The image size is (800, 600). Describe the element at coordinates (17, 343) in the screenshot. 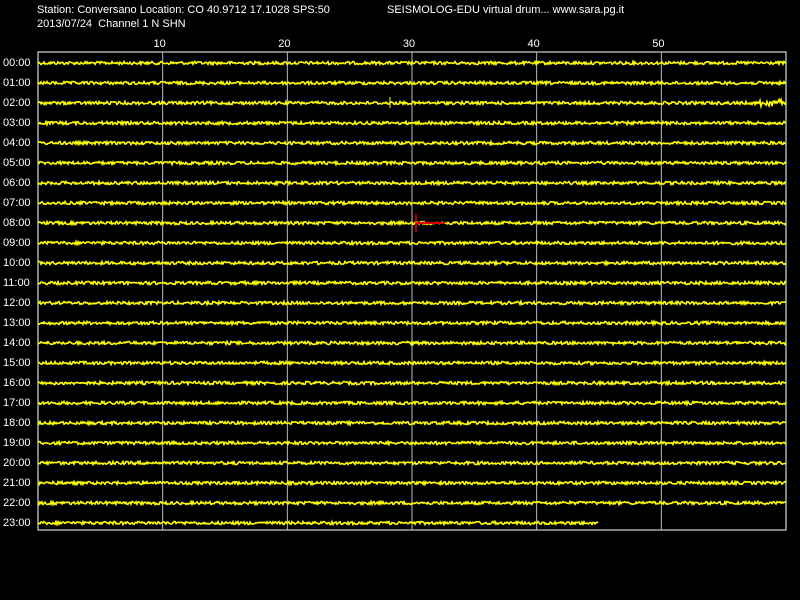

I see `hour-label: 14:00` at that location.